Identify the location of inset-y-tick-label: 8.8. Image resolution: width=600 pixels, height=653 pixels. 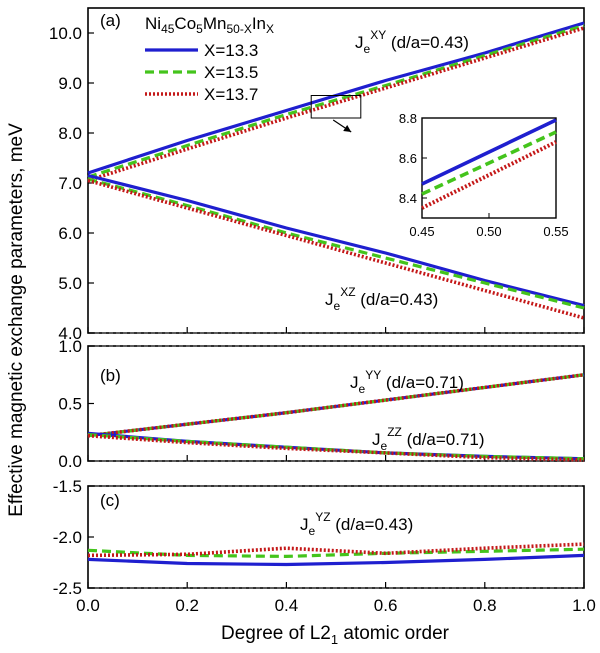
(408, 118).